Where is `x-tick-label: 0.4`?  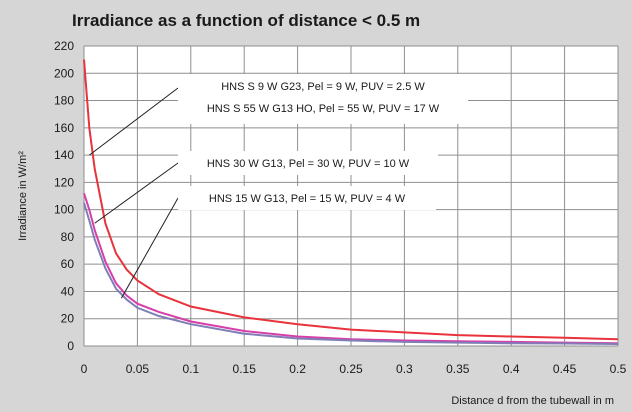
x-tick-label: 0.4 is located at coordinates (511, 369).